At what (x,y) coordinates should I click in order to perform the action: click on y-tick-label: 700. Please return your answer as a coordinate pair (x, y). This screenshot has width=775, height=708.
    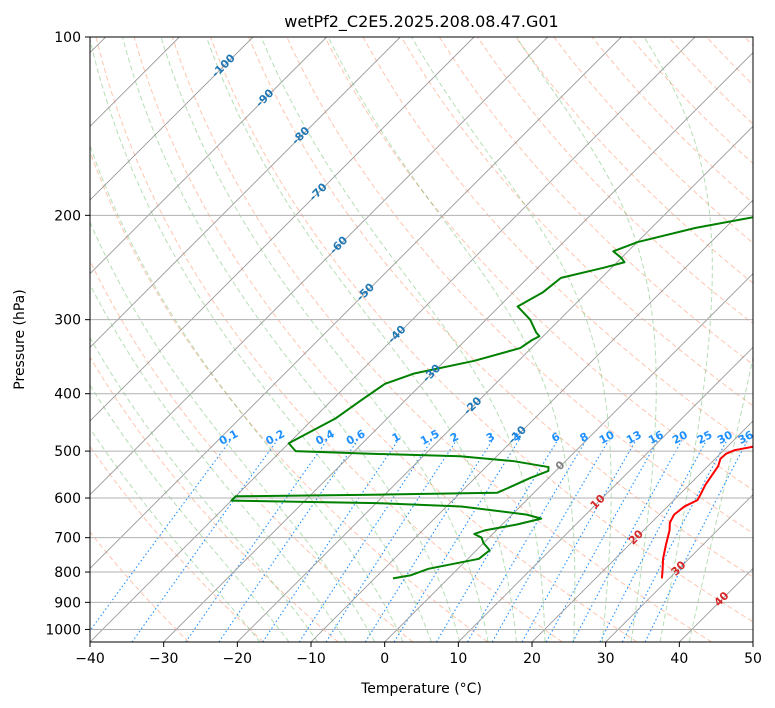
    Looking at the image, I should click on (67, 539).